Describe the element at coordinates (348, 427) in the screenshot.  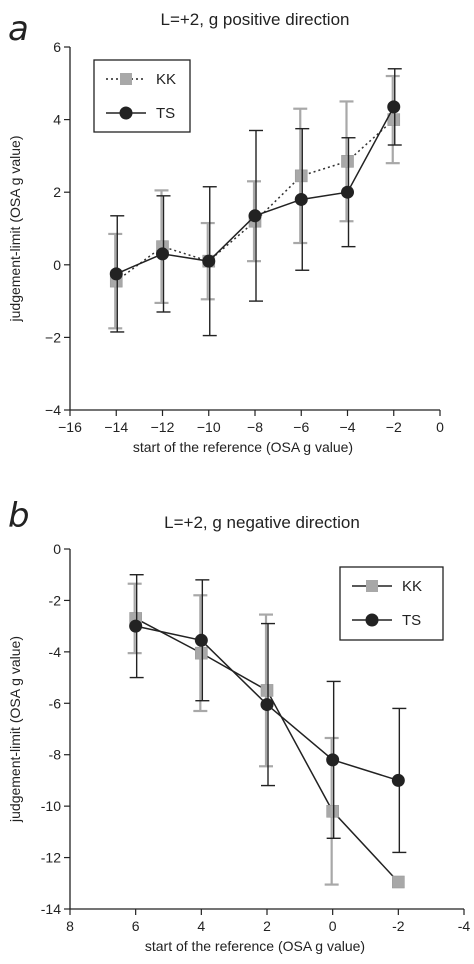
I see `x-tick-label: −4` at that location.